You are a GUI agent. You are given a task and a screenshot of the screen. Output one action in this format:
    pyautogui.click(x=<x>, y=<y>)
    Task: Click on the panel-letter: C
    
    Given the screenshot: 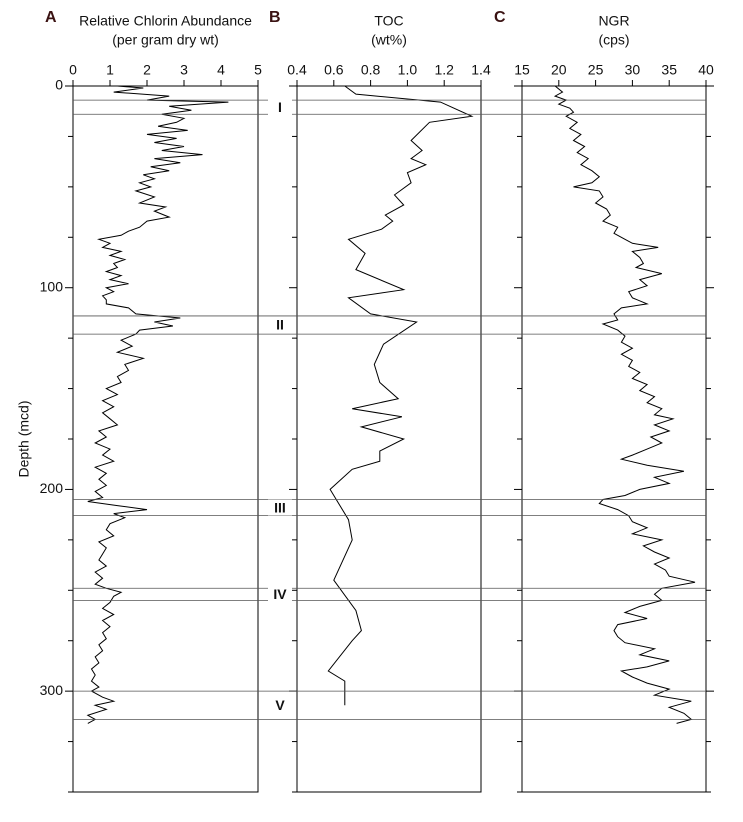 What is the action you would take?
    pyautogui.click(x=500, y=17)
    